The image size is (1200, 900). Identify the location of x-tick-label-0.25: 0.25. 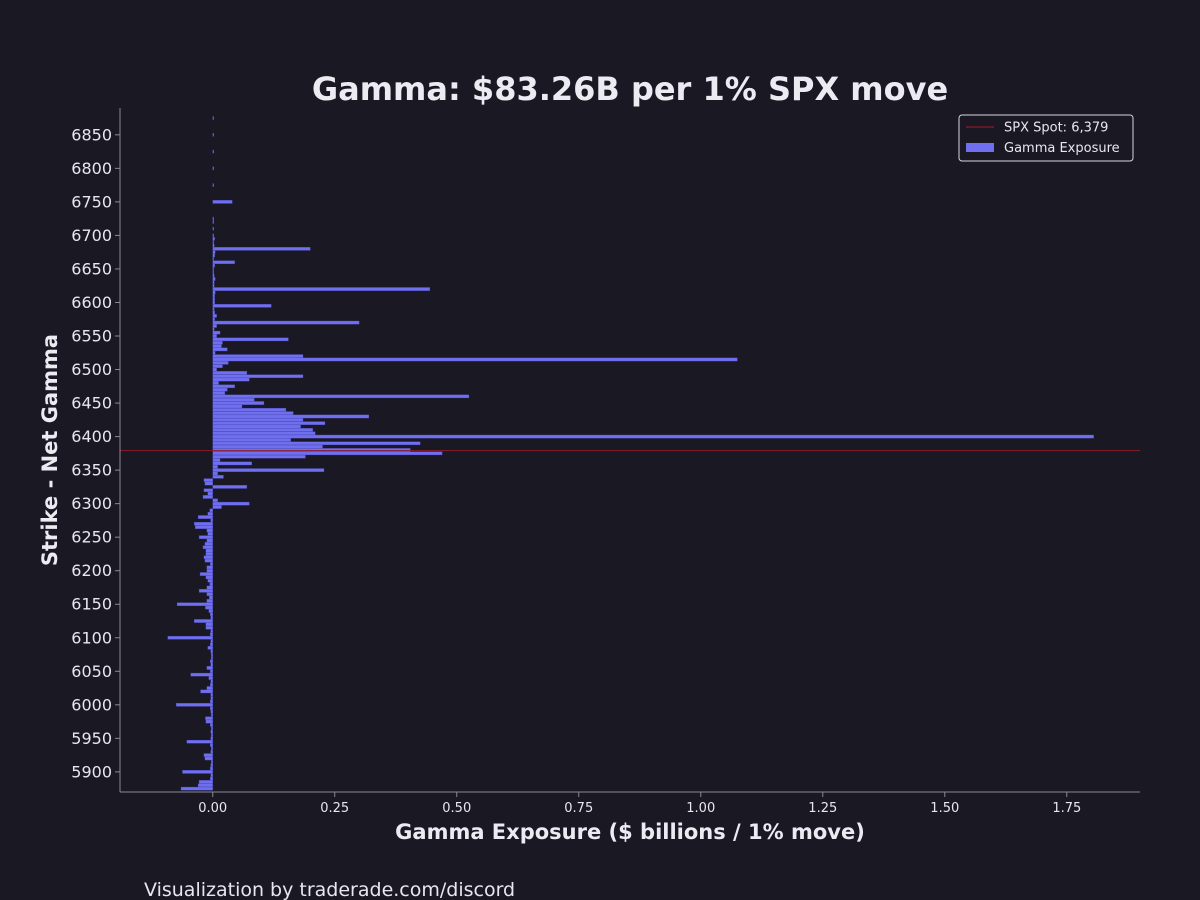
(334, 808).